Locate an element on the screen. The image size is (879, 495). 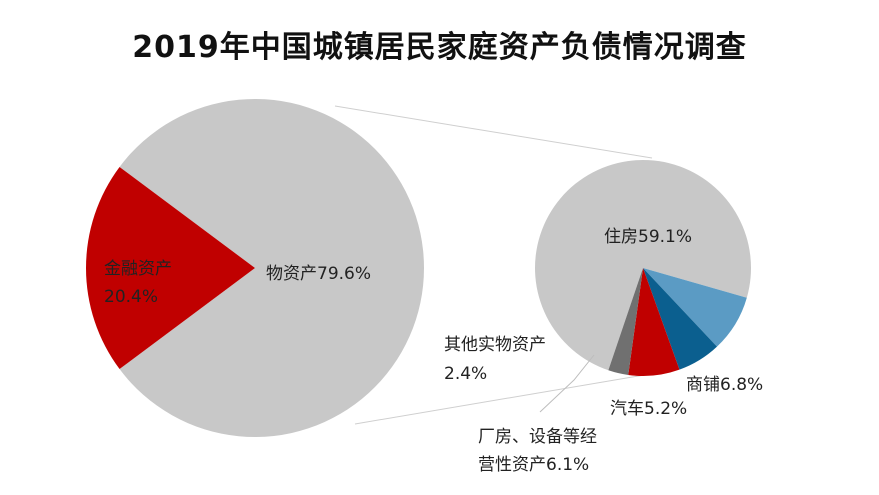
pie-slice-shops is located at coordinates (695, 307).